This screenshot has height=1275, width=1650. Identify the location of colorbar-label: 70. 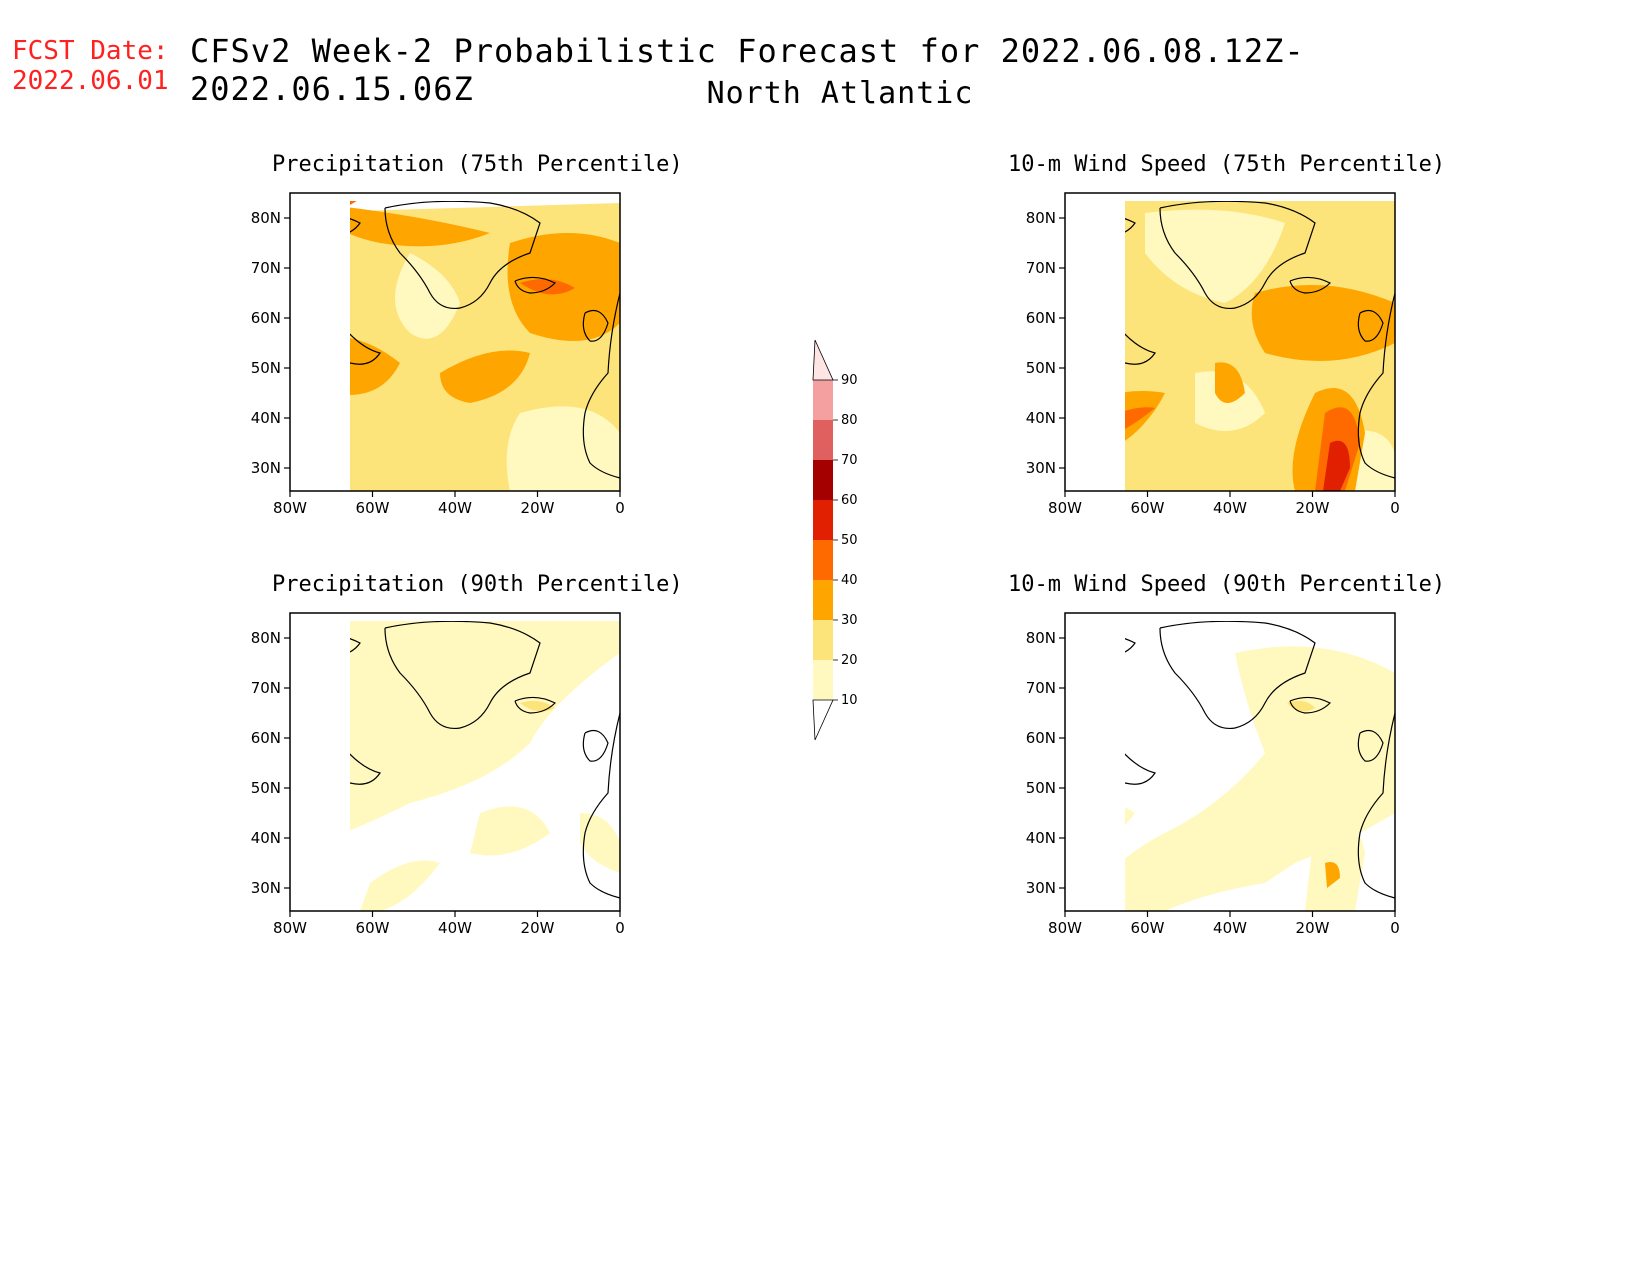
(849, 460).